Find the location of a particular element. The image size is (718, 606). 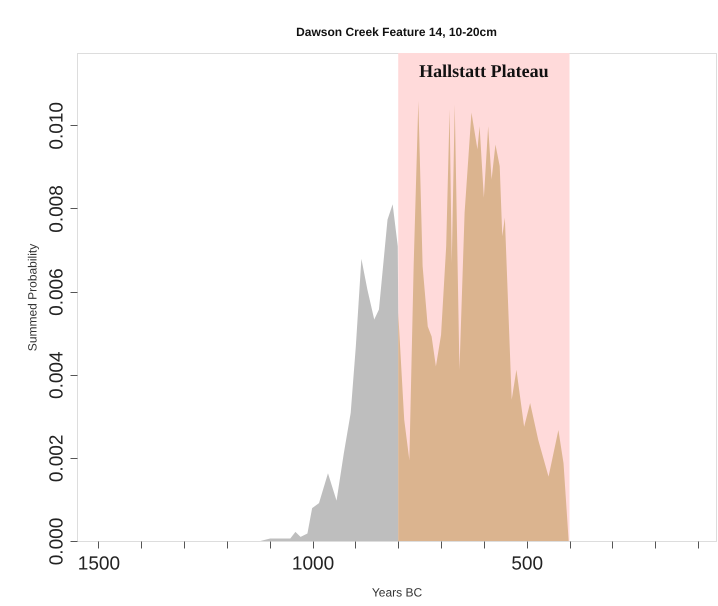

y-tick-label: 0.006 is located at coordinates (57, 292).